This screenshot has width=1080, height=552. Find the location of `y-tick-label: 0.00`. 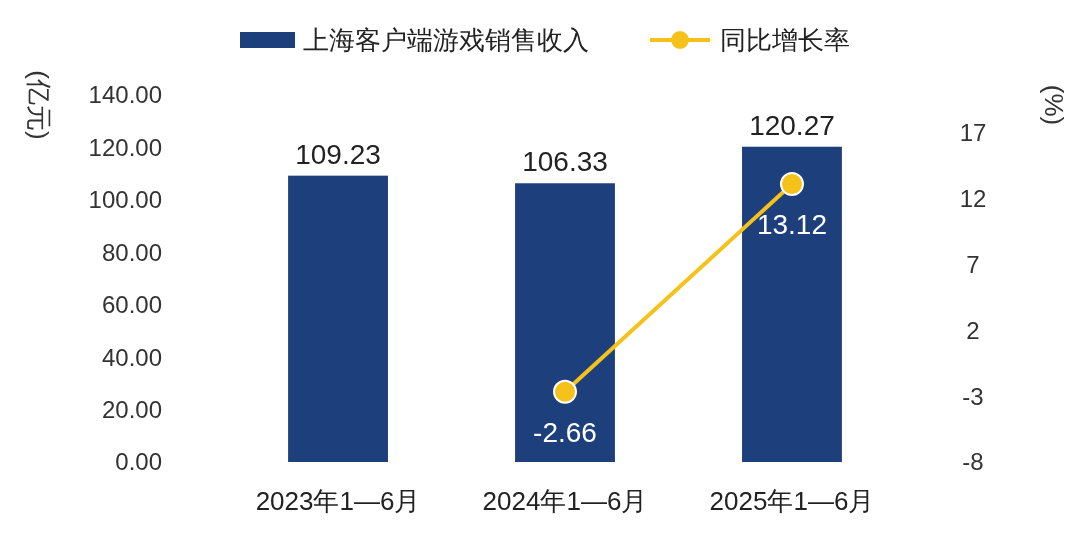

y-tick-label: 0.00 is located at coordinates (138, 462).